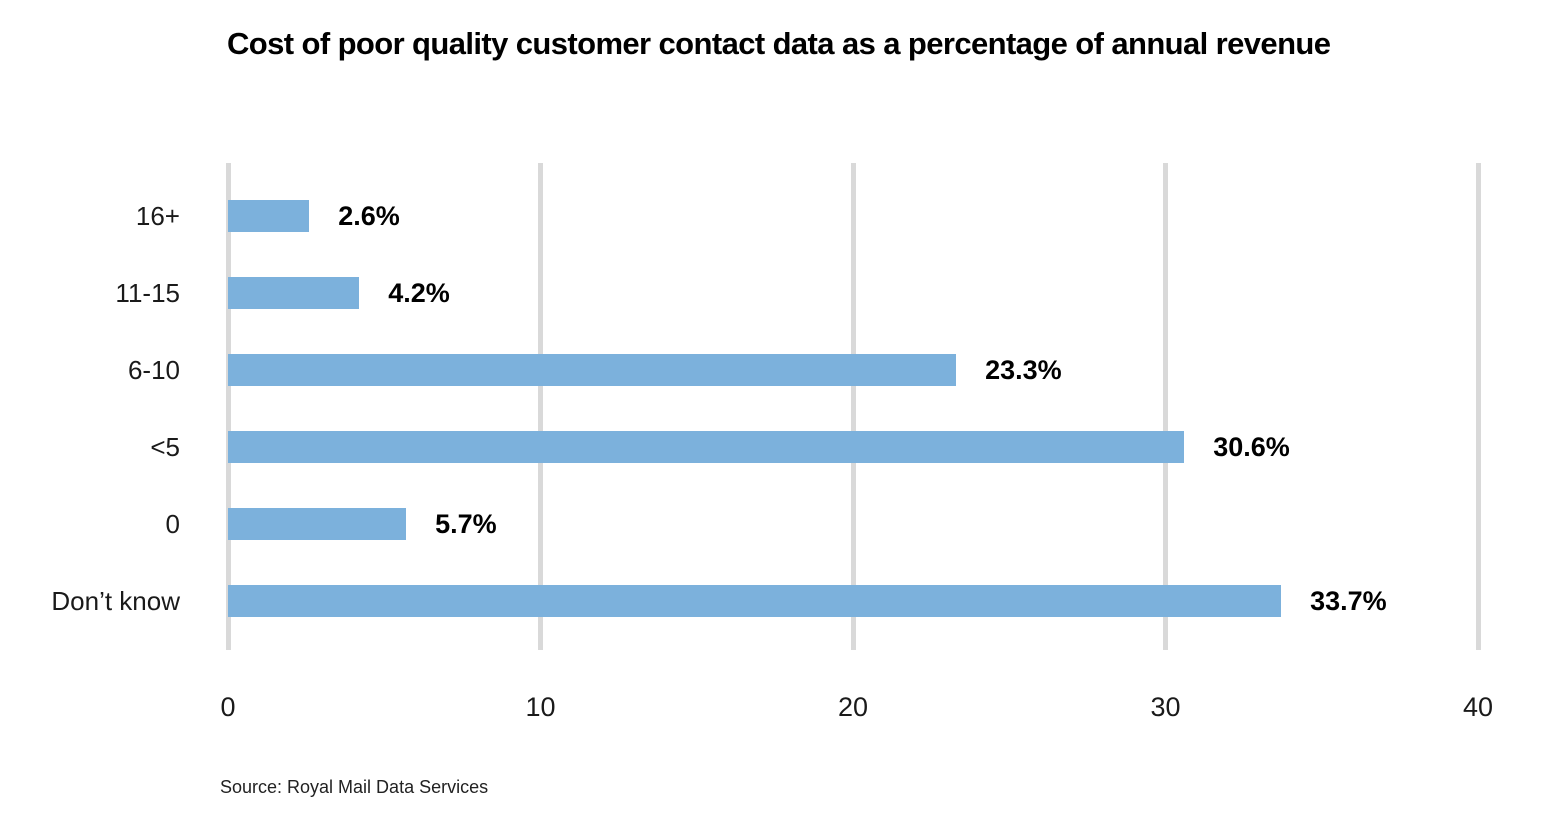 This screenshot has height=824, width=1548. I want to click on category-label-4: 0, so click(172, 524).